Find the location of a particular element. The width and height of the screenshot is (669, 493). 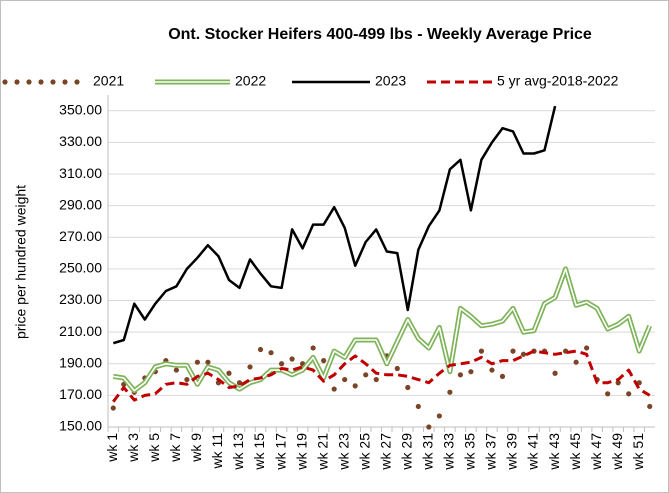

legend-label: 5 yr avg-2018-2022 is located at coordinates (558, 81).